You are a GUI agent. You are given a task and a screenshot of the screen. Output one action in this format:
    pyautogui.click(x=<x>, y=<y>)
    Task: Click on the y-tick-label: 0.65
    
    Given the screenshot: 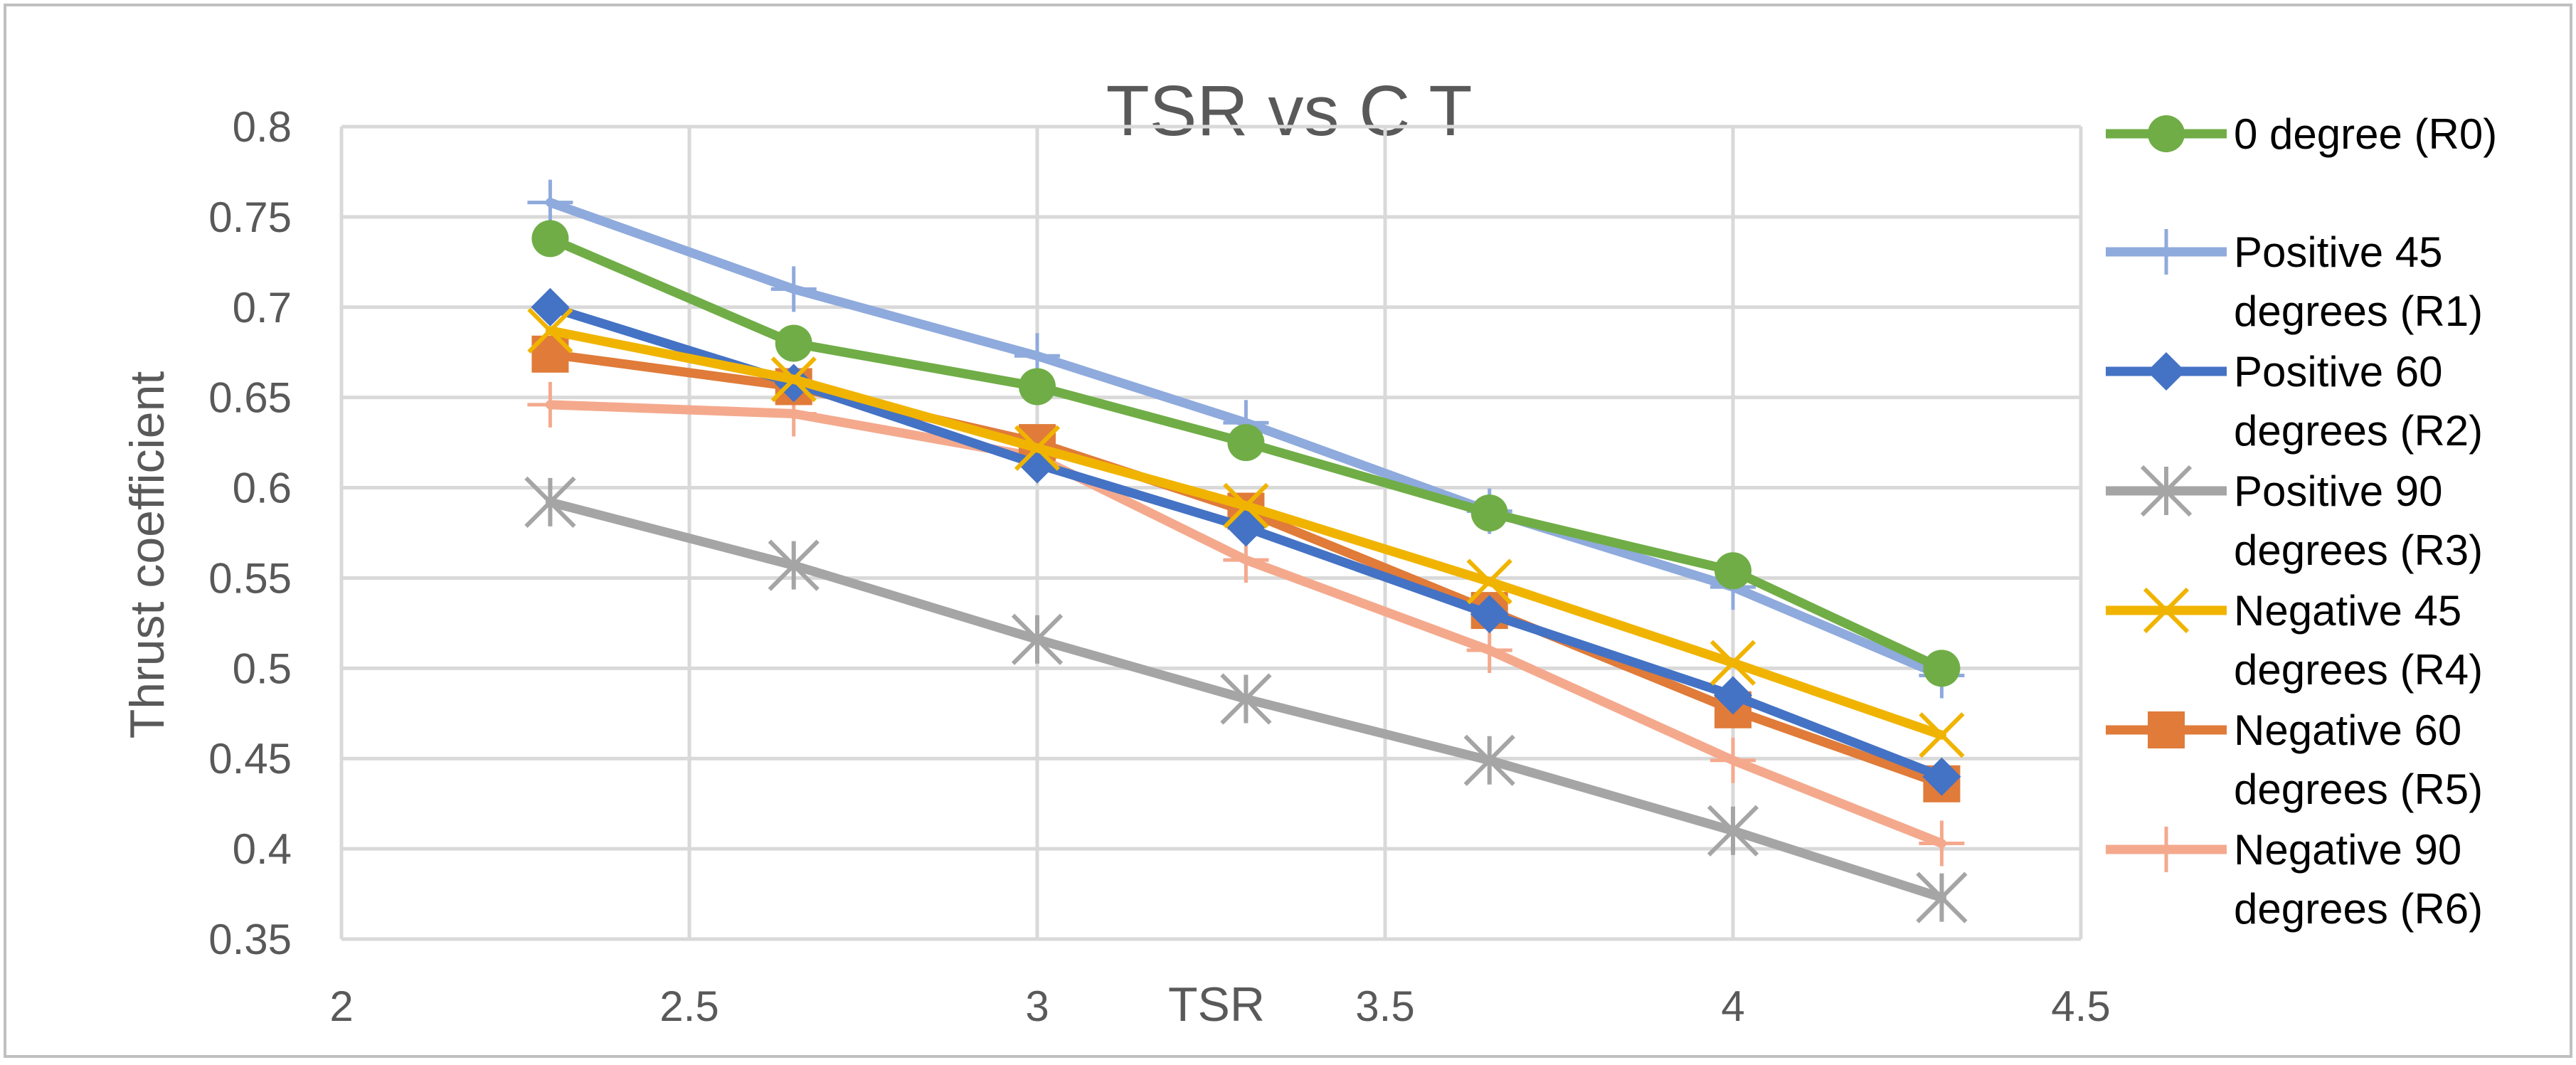 What is the action you would take?
    pyautogui.click(x=250, y=398)
    